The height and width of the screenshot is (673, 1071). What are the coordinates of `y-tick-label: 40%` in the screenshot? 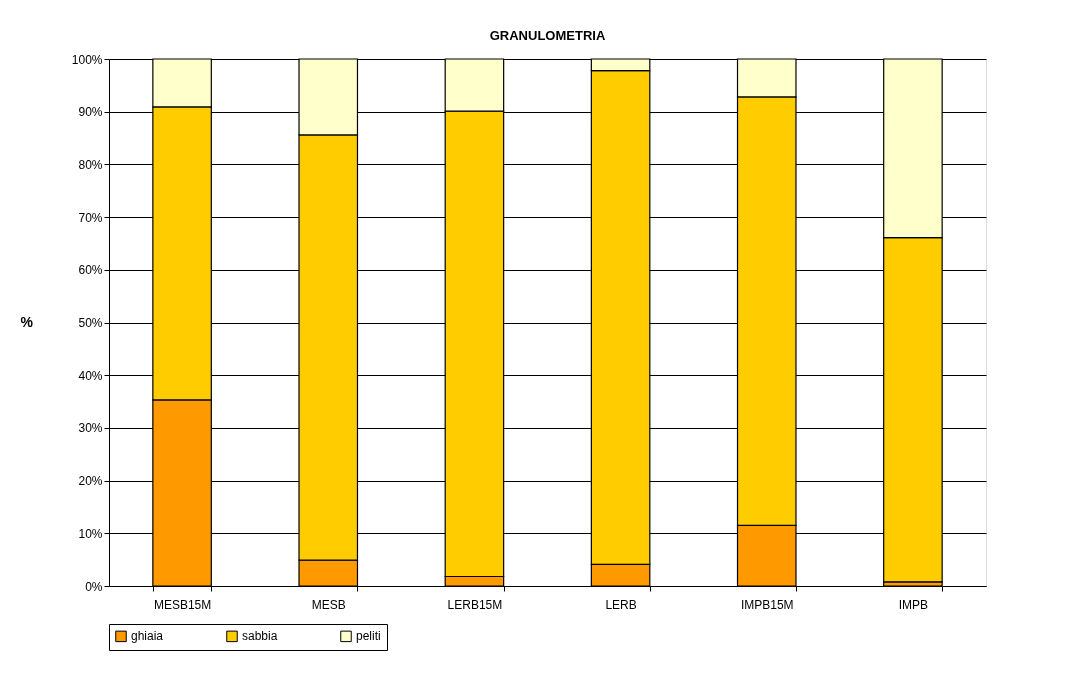 It's located at (90, 375).